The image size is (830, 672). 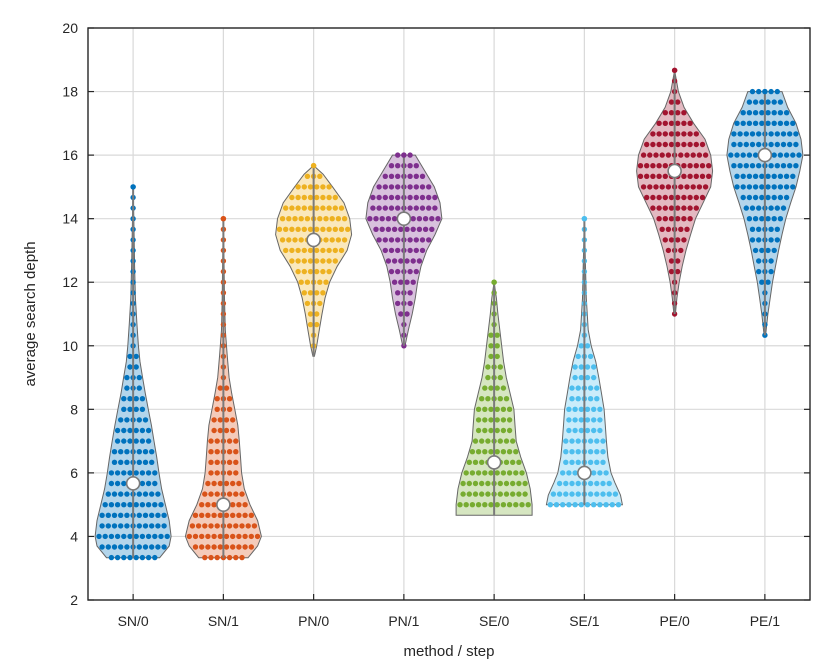 What do you see at coordinates (404, 218) in the screenshot?
I see `median-marker` at bounding box center [404, 218].